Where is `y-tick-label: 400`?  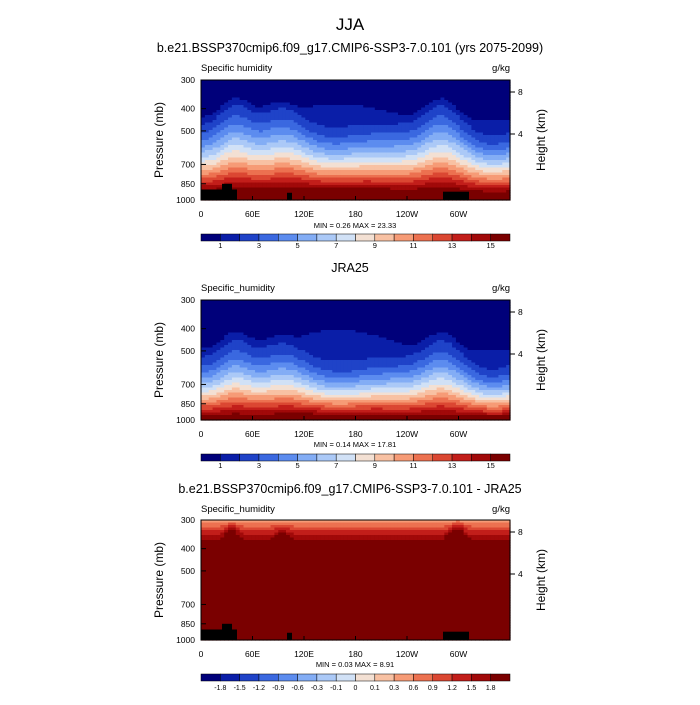 y-tick-label: 400 is located at coordinates (188, 109).